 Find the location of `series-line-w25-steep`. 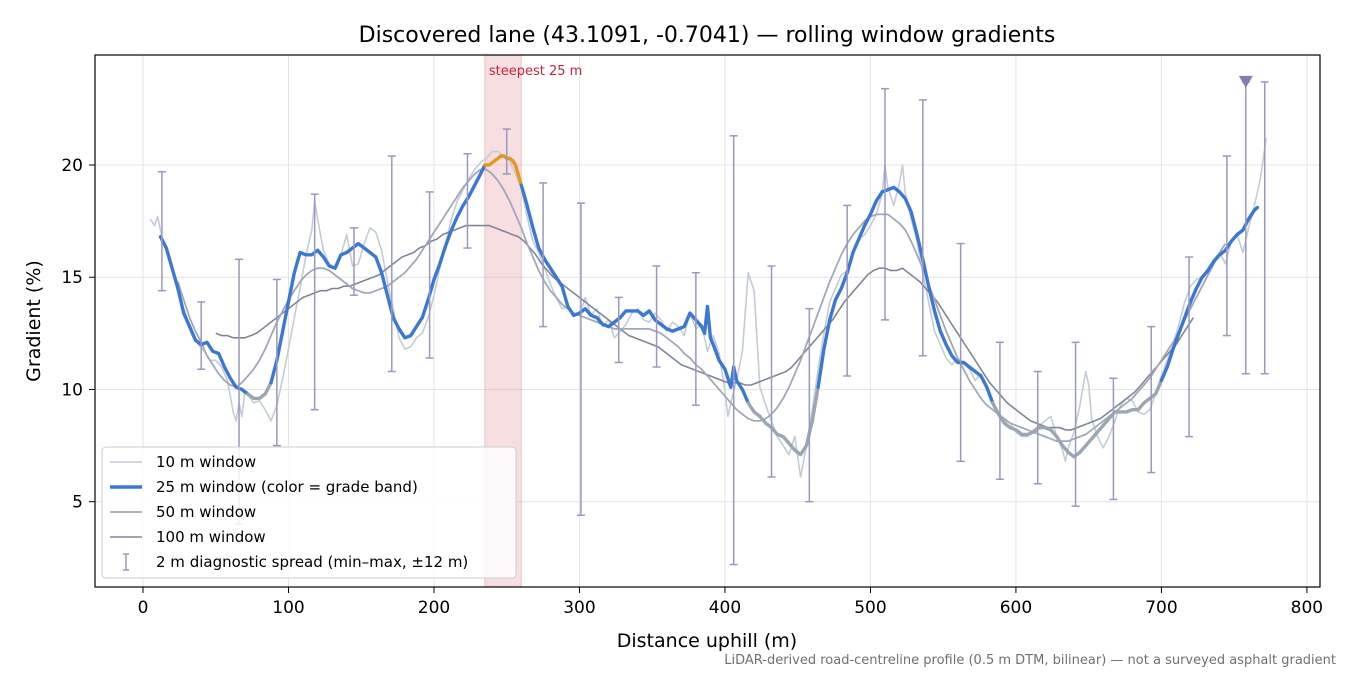

series-line-w25-steep is located at coordinates (503, 170).